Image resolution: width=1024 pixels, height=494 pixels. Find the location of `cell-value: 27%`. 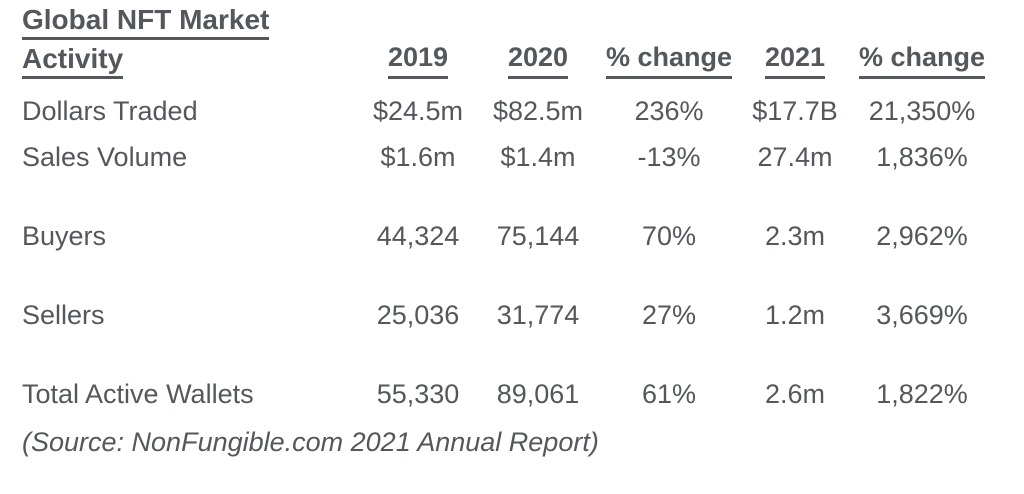

cell-value: 27% is located at coordinates (669, 314).